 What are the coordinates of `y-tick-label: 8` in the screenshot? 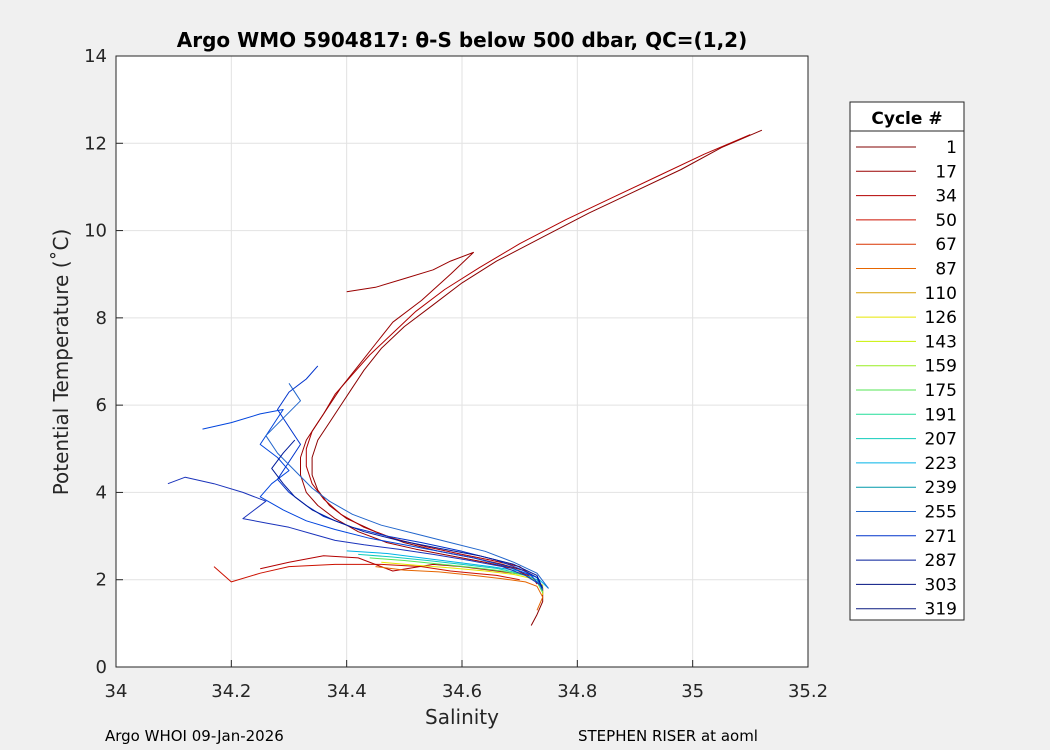 It's located at (101, 318).